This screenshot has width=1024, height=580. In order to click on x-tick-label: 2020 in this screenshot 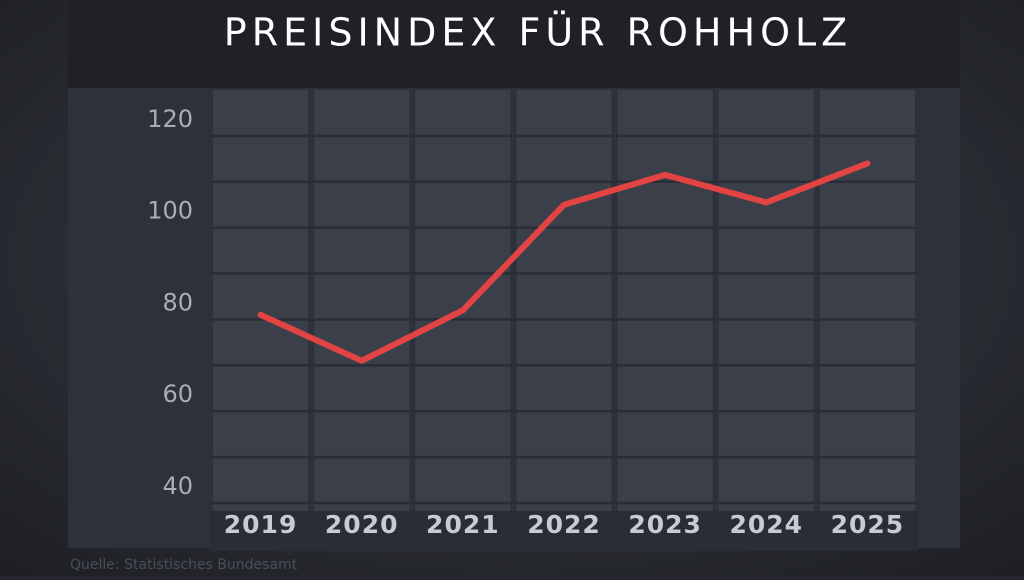, I will do `click(362, 524)`.